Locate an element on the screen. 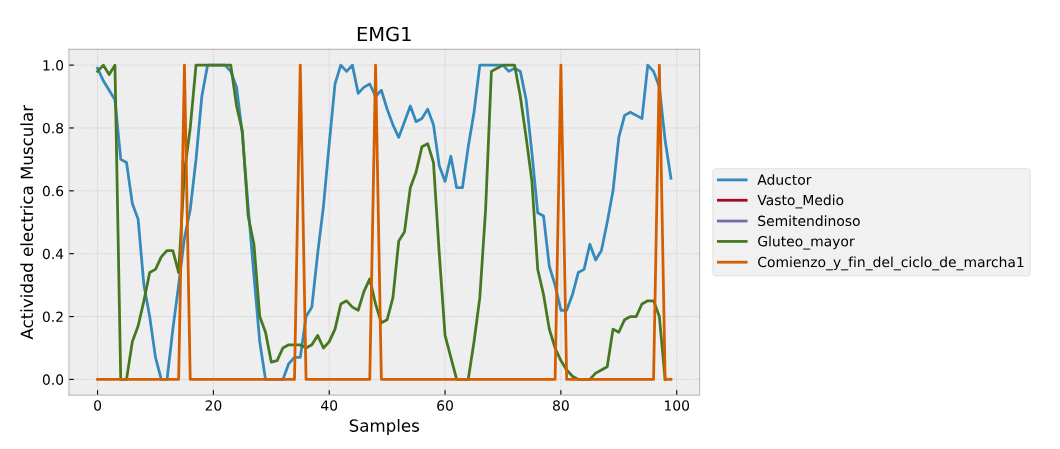 The image size is (1060, 449). x-tick-label: 60 is located at coordinates (445, 405).